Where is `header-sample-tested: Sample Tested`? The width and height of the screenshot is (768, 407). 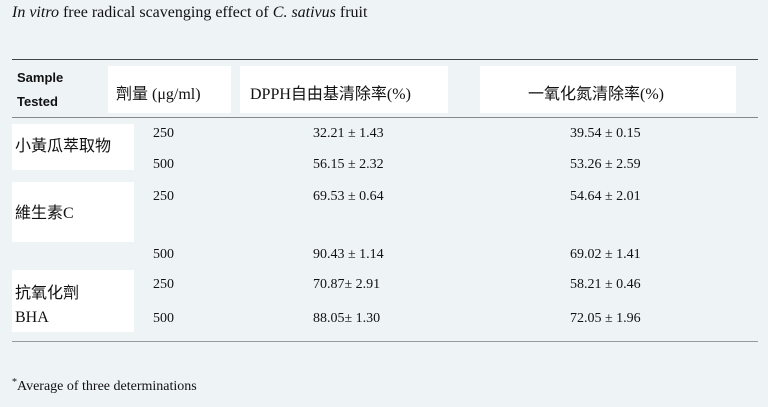 header-sample-tested: Sample Tested is located at coordinates (40, 90).